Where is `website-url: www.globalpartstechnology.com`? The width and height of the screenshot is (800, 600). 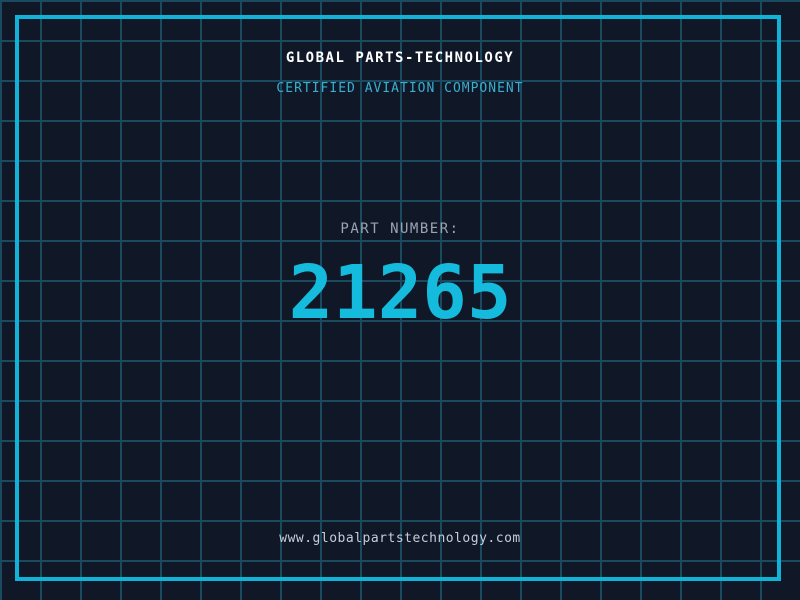 website-url: www.globalpartstechnology.com is located at coordinates (400, 538).